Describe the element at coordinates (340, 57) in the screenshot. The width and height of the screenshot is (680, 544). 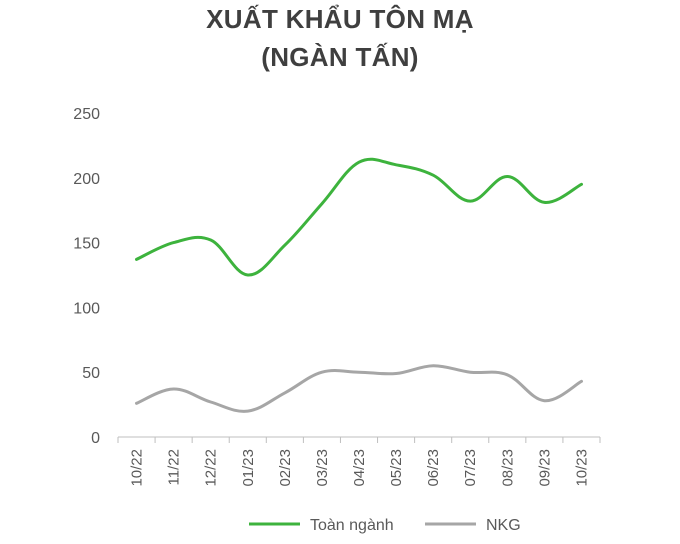
I see `chart-title-line2: (NGÀN TẤN)` at that location.